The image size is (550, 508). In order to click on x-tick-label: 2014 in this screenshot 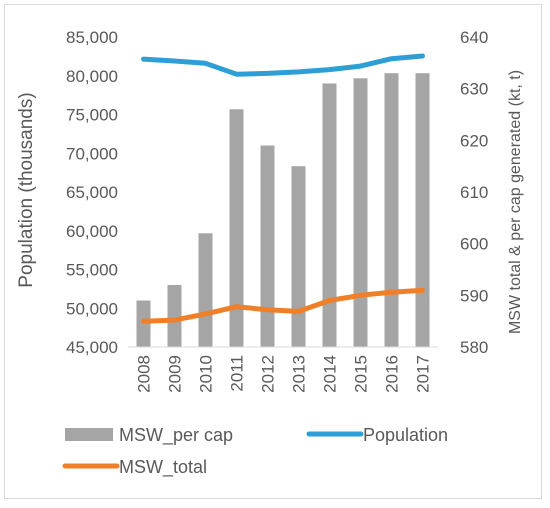, I will do `click(330, 374)`.